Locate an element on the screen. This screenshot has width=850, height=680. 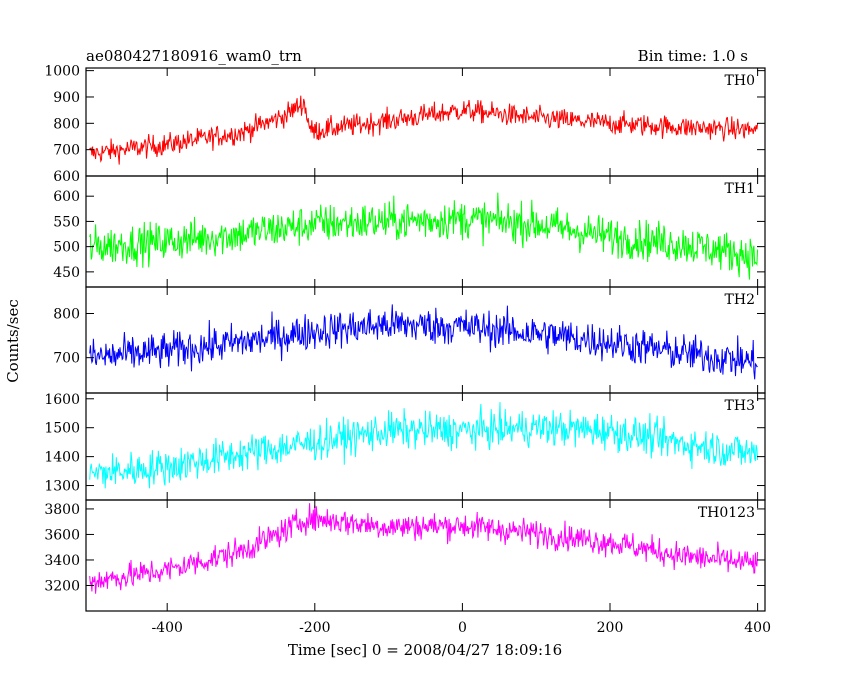
series-th2 is located at coordinates (423, 342).